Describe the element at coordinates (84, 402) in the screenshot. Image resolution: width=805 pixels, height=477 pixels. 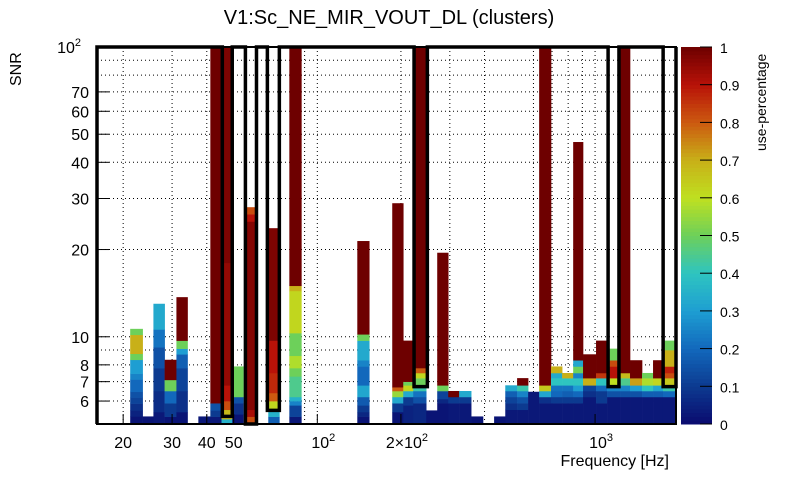
I see `y-tick-label: 6` at that location.